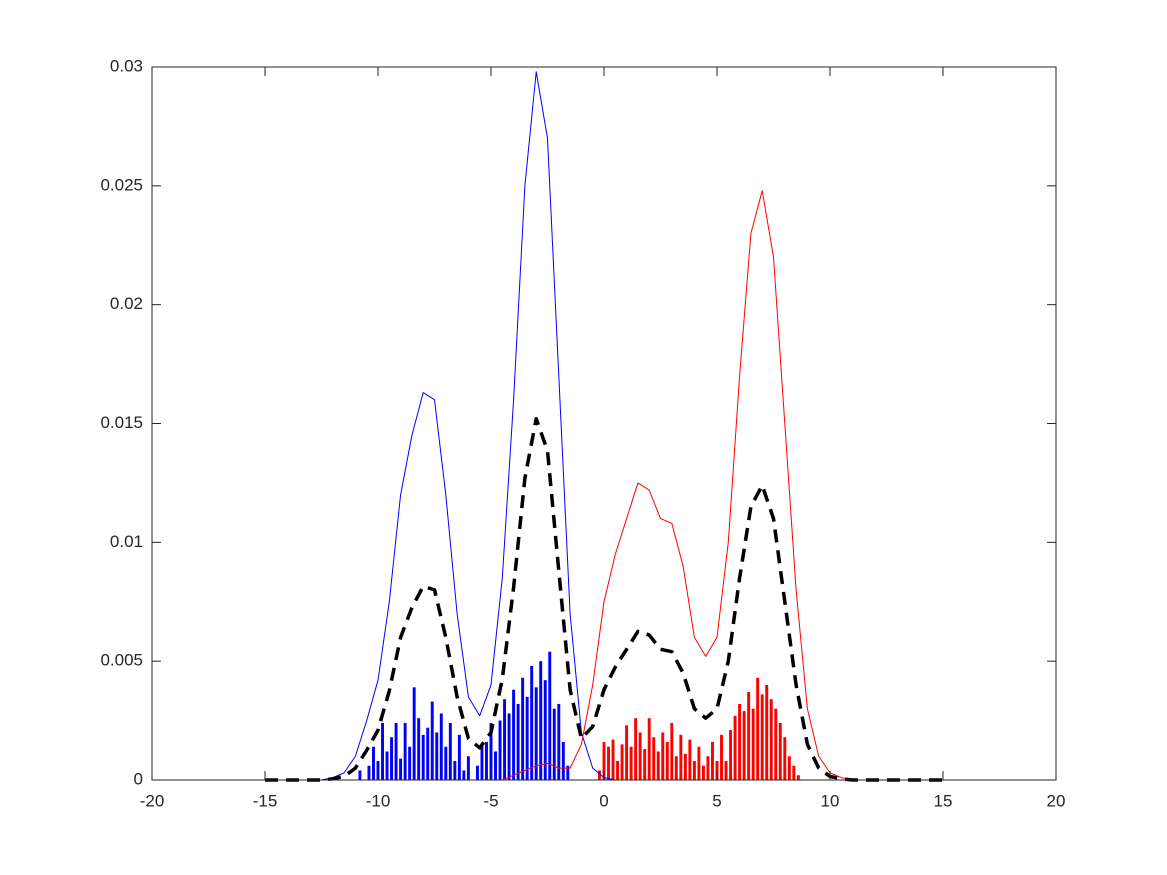 The height and width of the screenshot is (875, 1167). Describe the element at coordinates (121, 422) in the screenshot. I see `y-tick-label: 0.015` at that location.